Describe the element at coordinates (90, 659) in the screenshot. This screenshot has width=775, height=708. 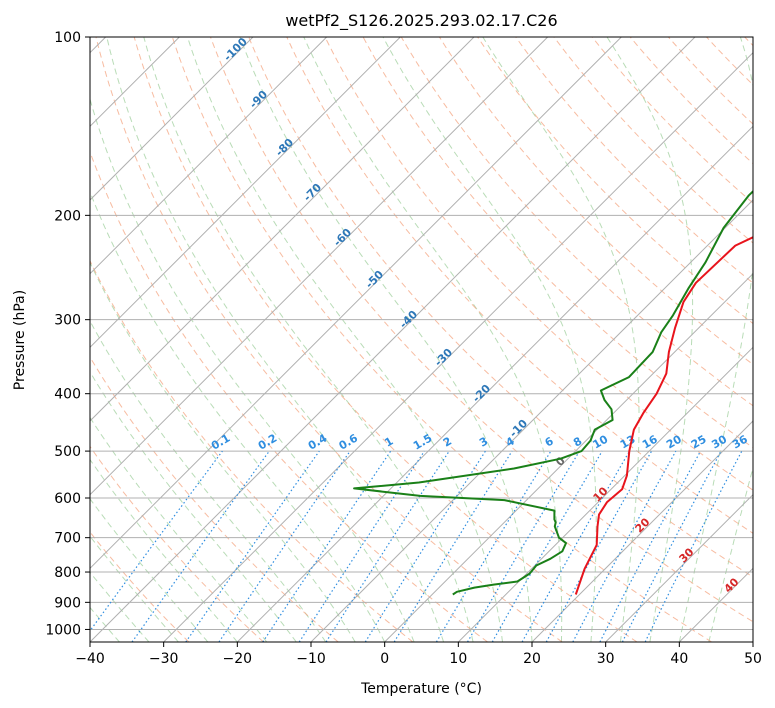
I see `x-tick-label: −40` at that location.